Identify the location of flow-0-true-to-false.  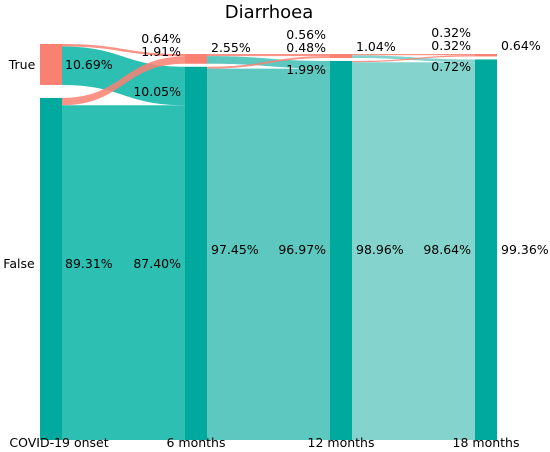
(123, 76).